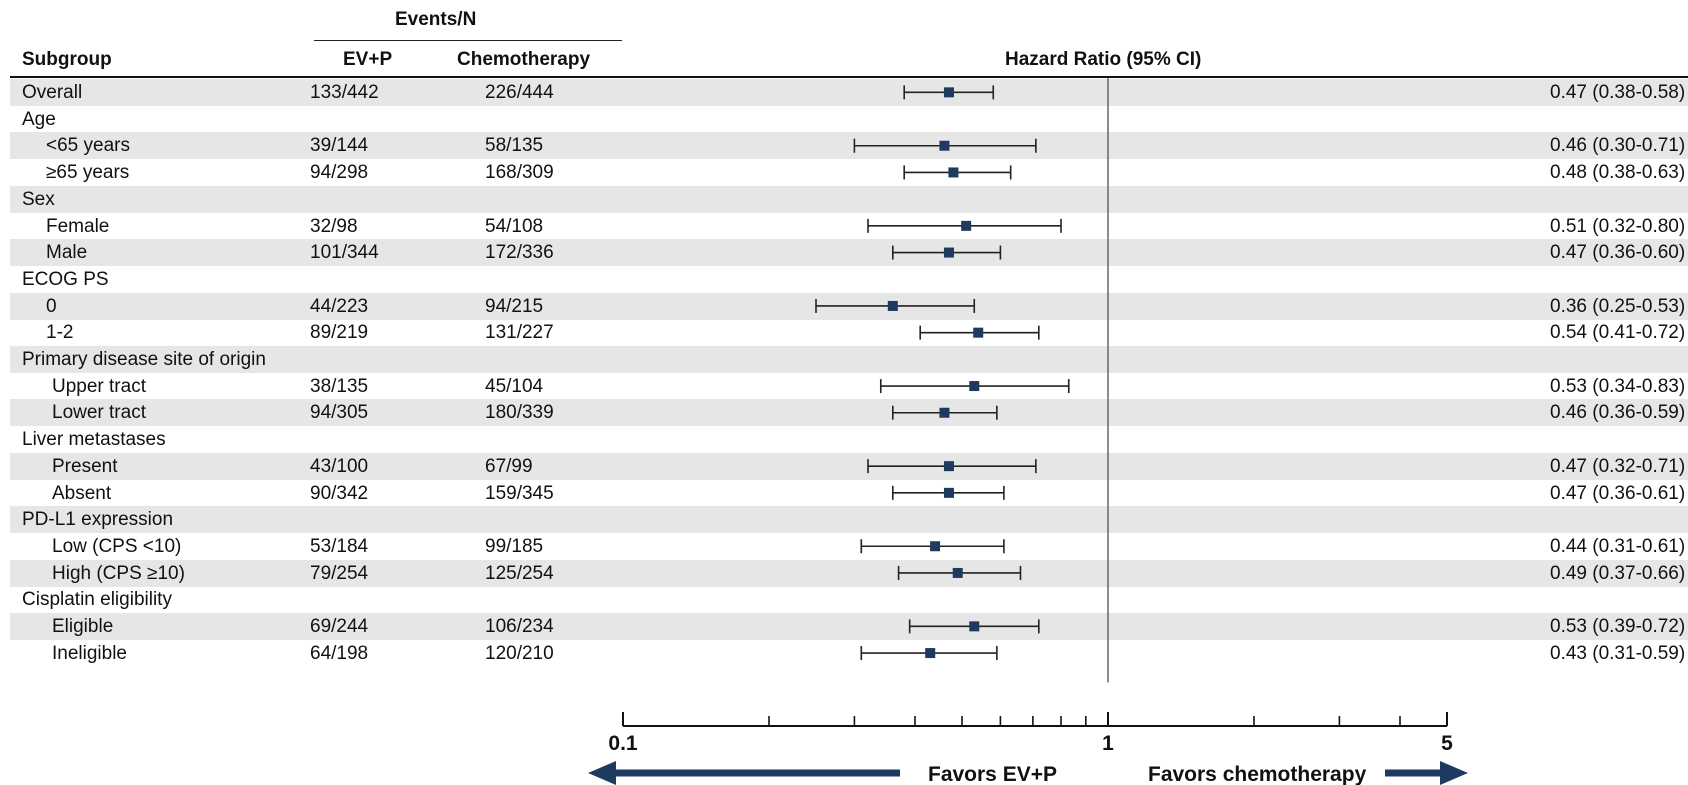  I want to click on hazard-ratio-ci-value: 0.51 (0.32-0.80), so click(1618, 226).